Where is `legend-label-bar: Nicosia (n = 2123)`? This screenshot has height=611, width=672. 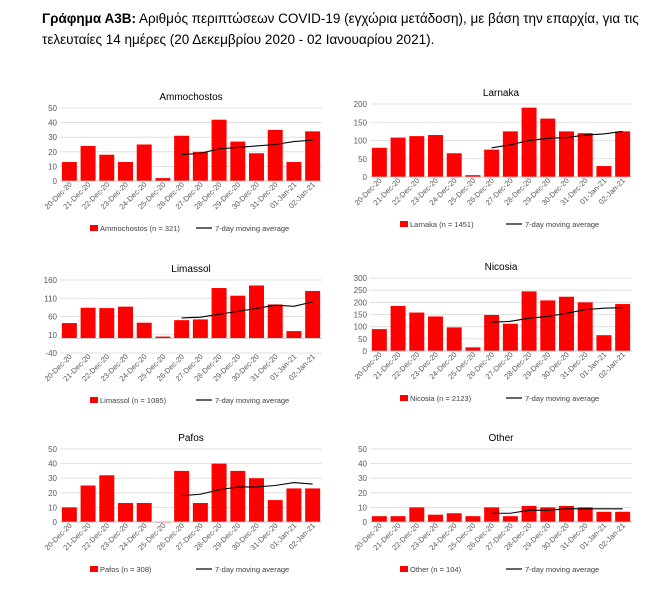 legend-label-bar: Nicosia (n = 2123) is located at coordinates (441, 398).